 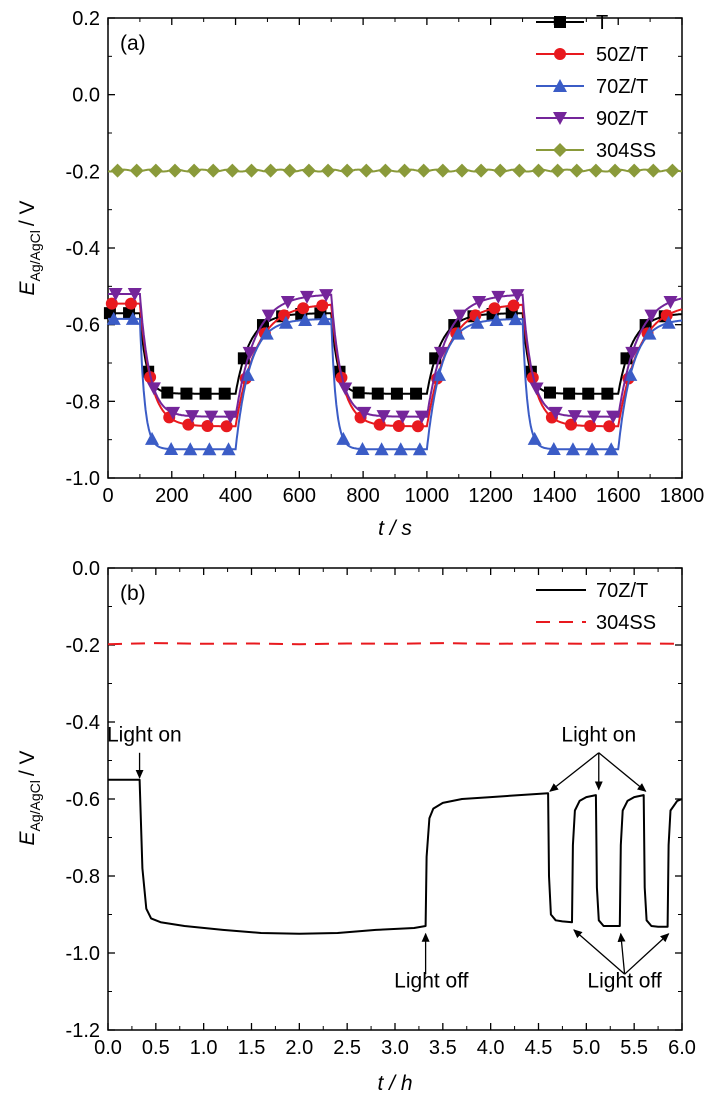 I want to click on x-tick-label-a: 600, so click(x=299, y=496).